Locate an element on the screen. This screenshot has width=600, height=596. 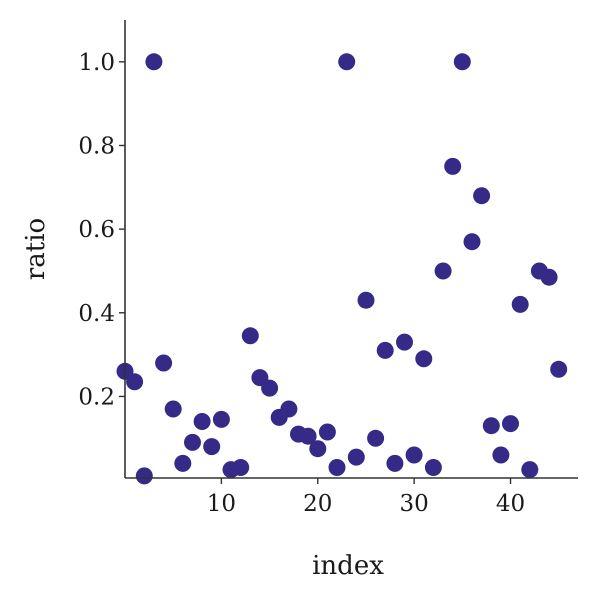
x-tick-label: 30 is located at coordinates (414, 504).